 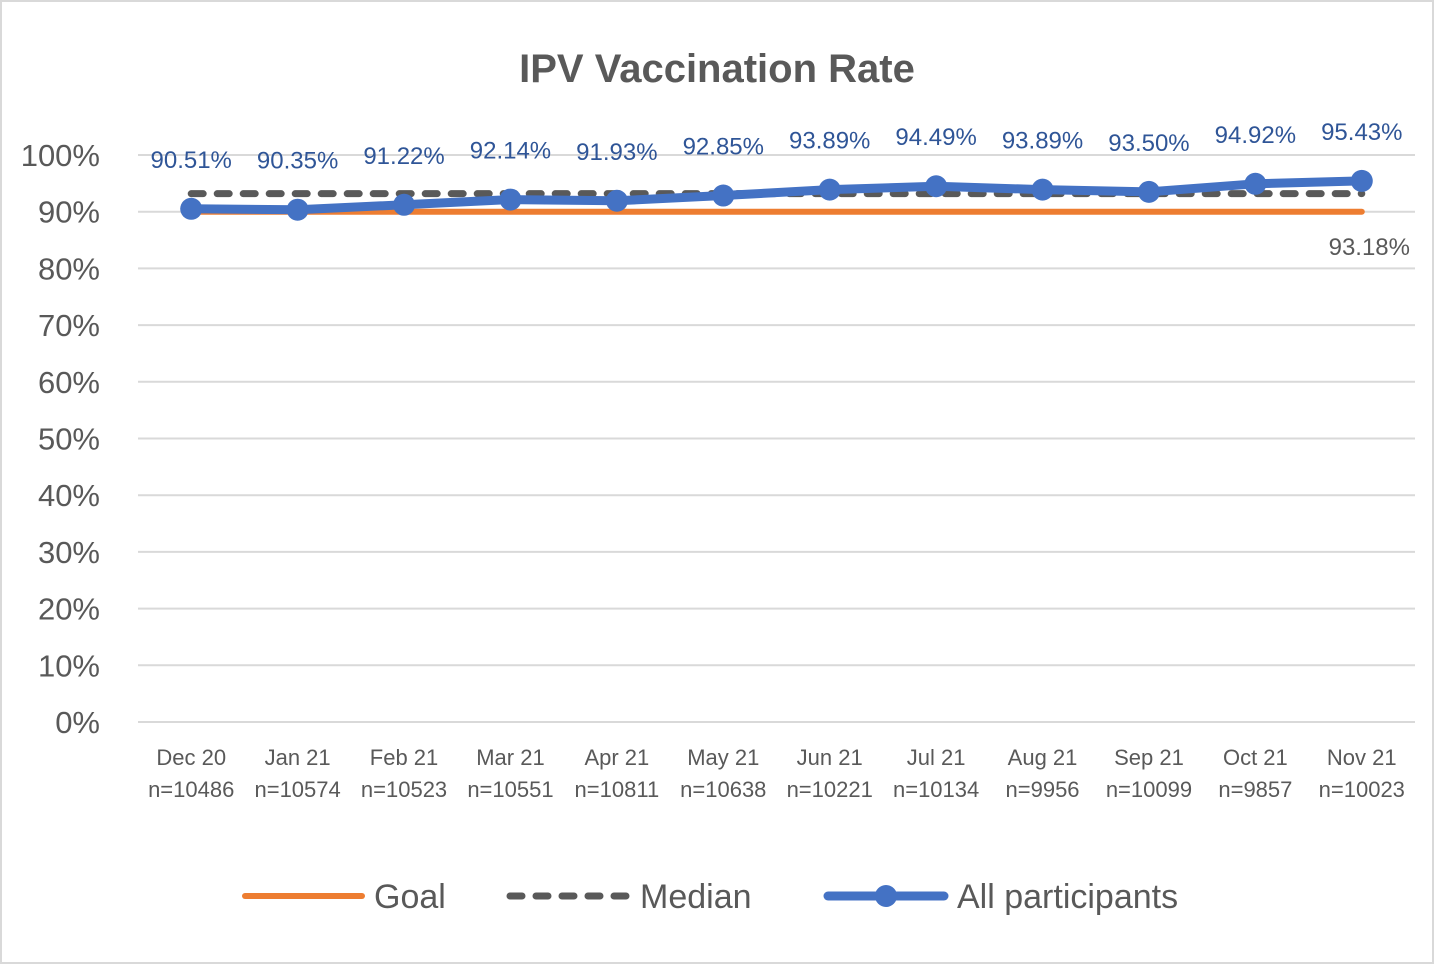 I want to click on median-data-label: 93.18%, so click(x=1369, y=247).